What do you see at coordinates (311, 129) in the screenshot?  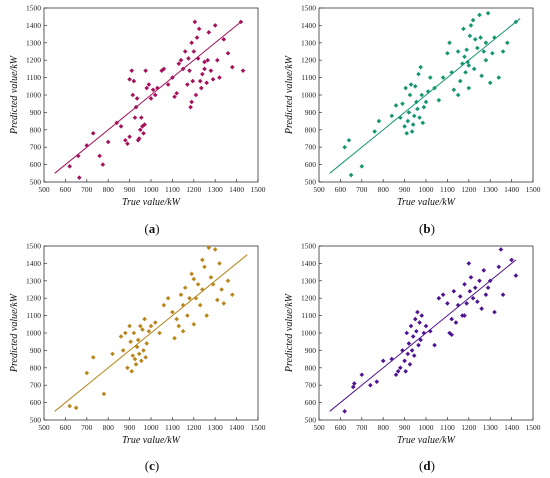 I see `y-tick-label: 800` at bounding box center [311, 129].